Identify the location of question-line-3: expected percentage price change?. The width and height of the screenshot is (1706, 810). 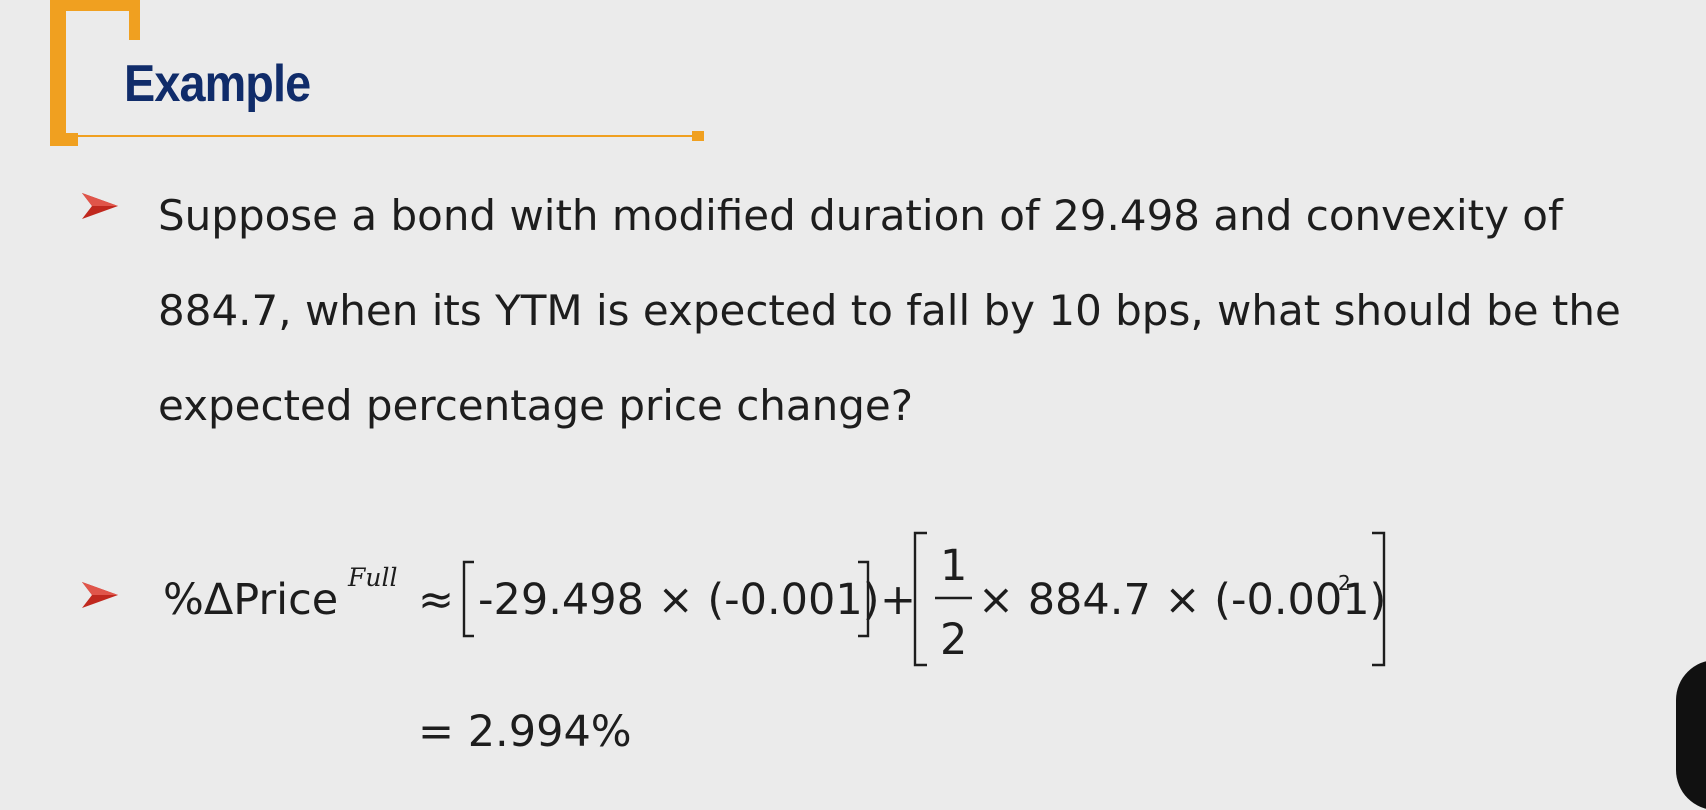
(536, 405).